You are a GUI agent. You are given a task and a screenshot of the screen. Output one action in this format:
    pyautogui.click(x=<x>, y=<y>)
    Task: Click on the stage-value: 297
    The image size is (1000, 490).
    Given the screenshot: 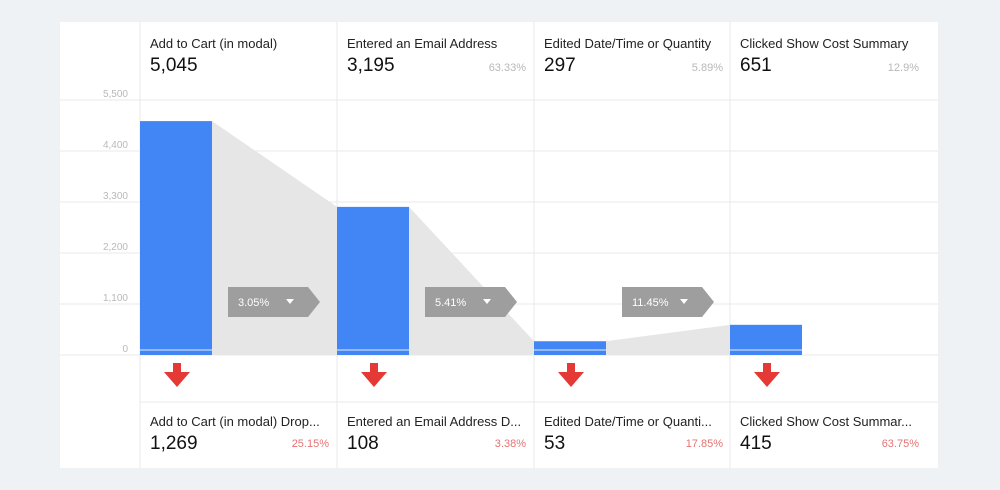 What is the action you would take?
    pyautogui.click(x=560, y=65)
    